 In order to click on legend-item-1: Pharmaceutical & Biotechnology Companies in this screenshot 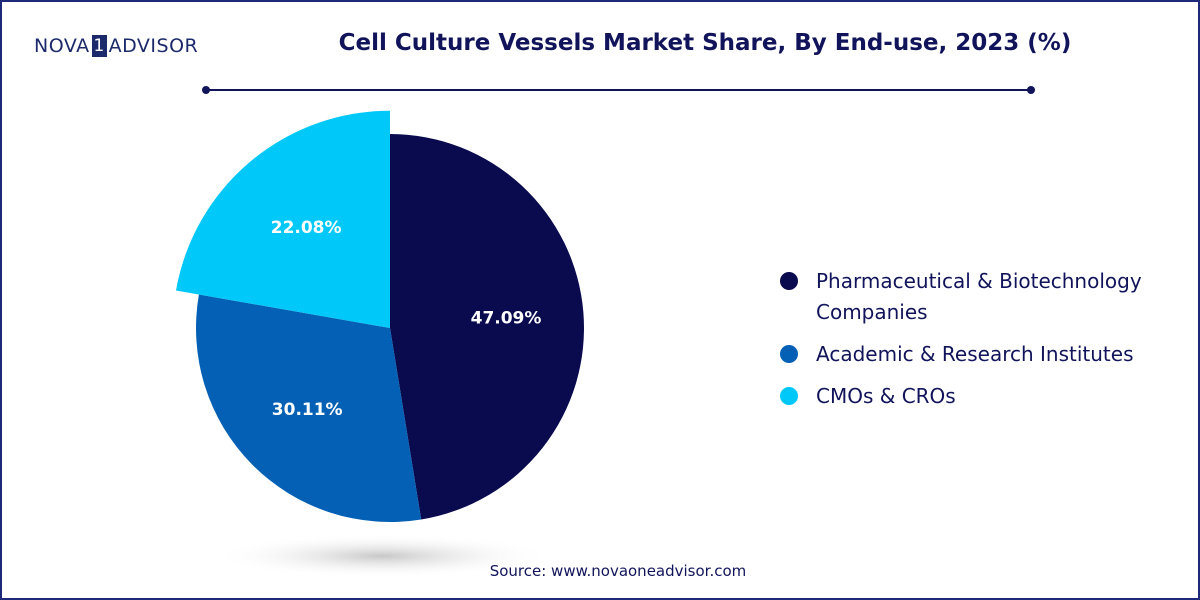, I will do `click(985, 297)`.